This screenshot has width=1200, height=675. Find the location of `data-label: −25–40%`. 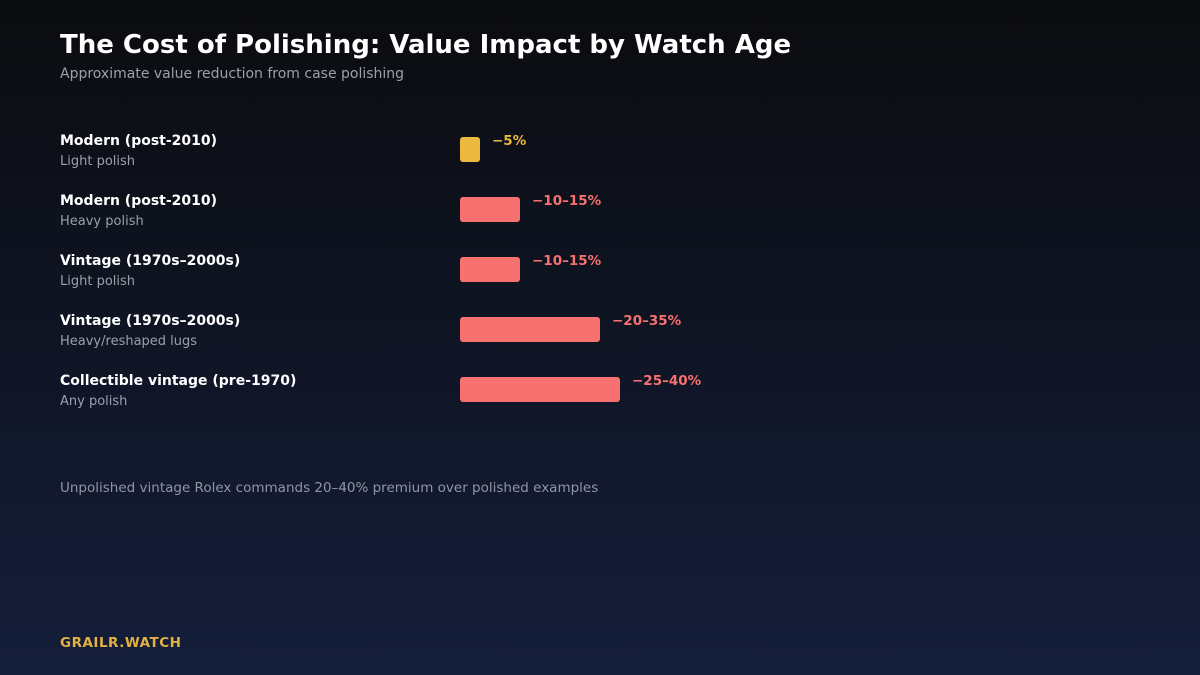

data-label: −25–40% is located at coordinates (667, 381).